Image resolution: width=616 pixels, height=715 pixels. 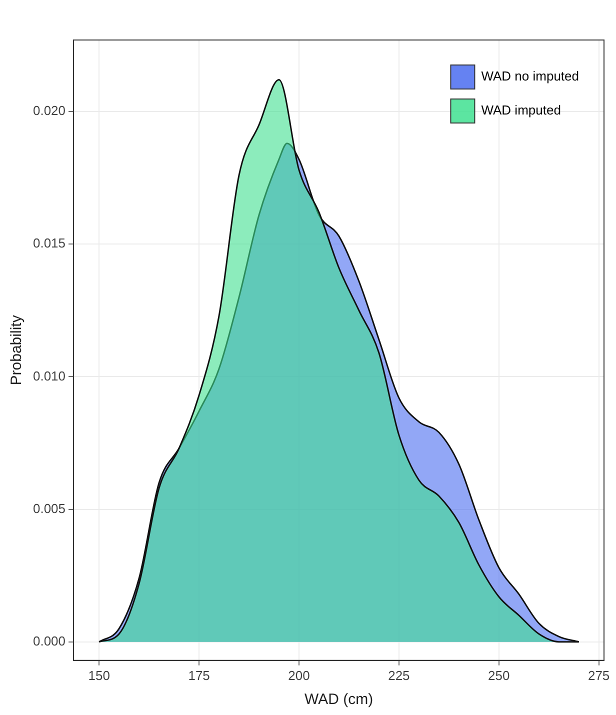 I want to click on y-tick-label: 0.000, so click(x=49, y=640).